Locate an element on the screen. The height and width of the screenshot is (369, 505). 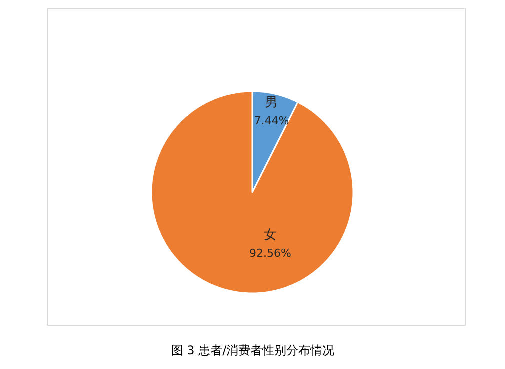
slice-label: 男 is located at coordinates (271, 102).